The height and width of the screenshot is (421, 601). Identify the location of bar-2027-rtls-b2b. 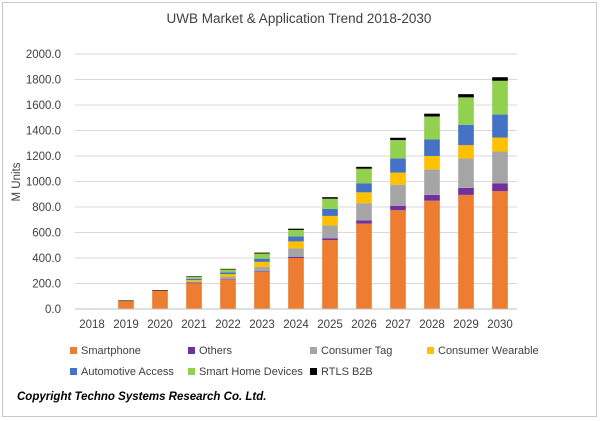
(398, 139).